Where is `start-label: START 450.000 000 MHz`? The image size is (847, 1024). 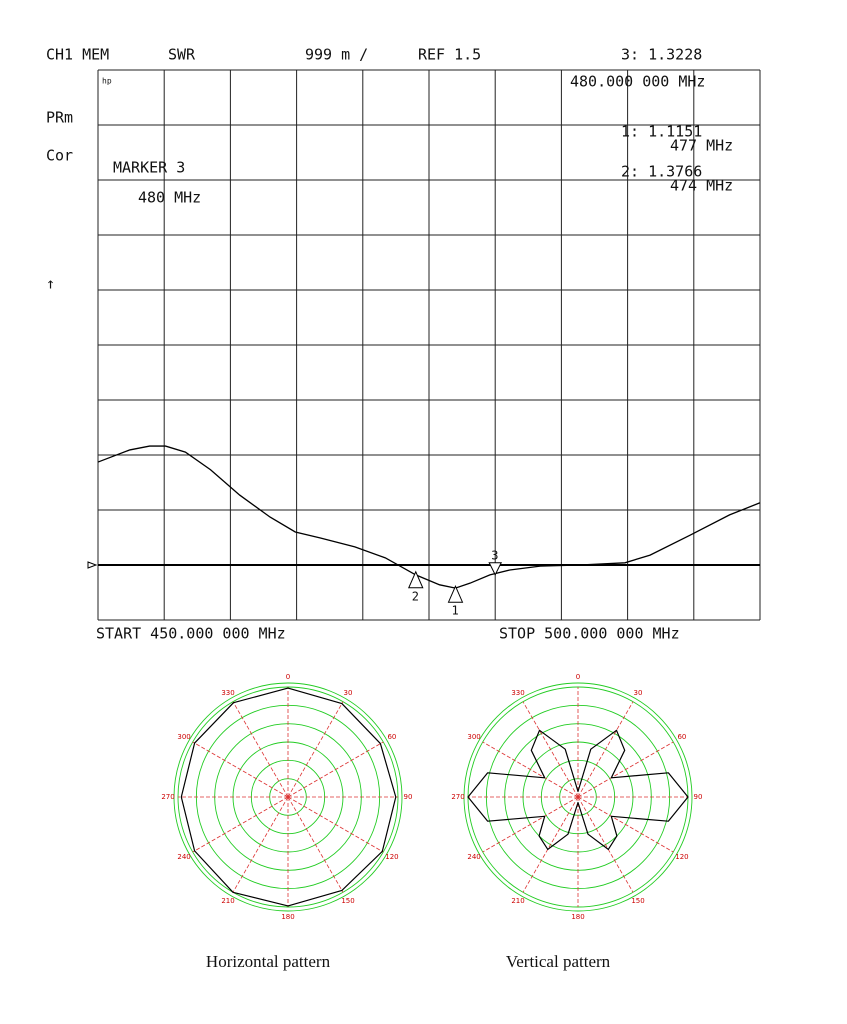 start-label: START 450.000 000 MHz is located at coordinates (191, 634).